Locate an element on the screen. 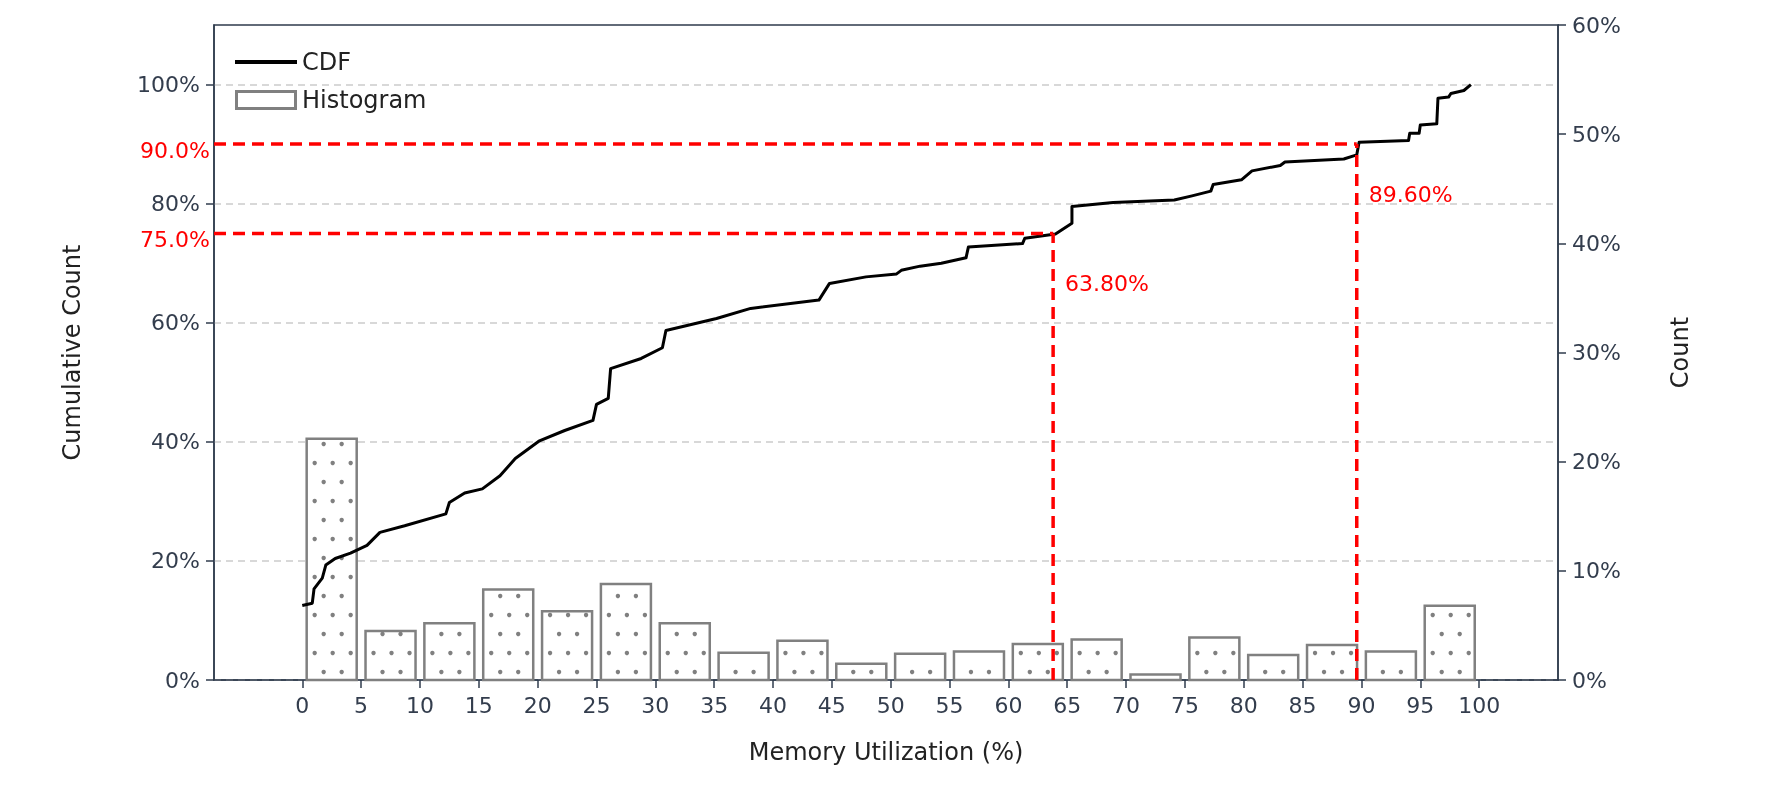 This screenshot has width=1773, height=786. y2-tick-label: 10% is located at coordinates (1596, 571).